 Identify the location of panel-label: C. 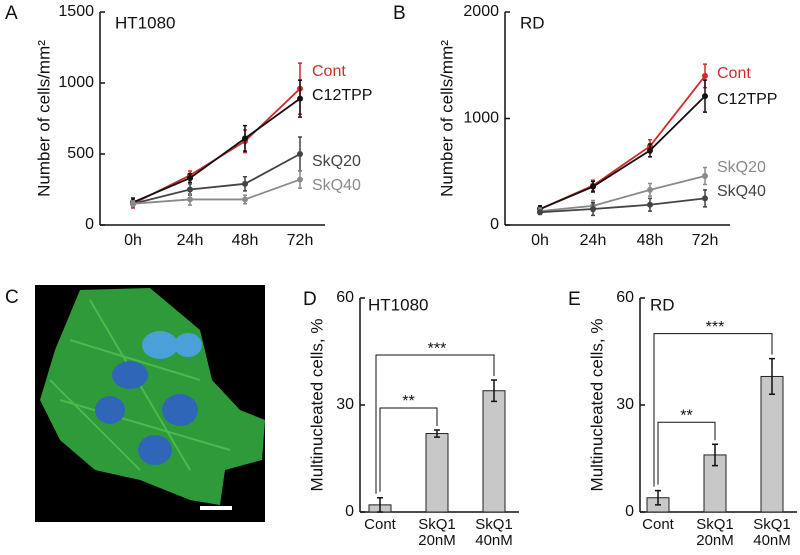
(12, 297).